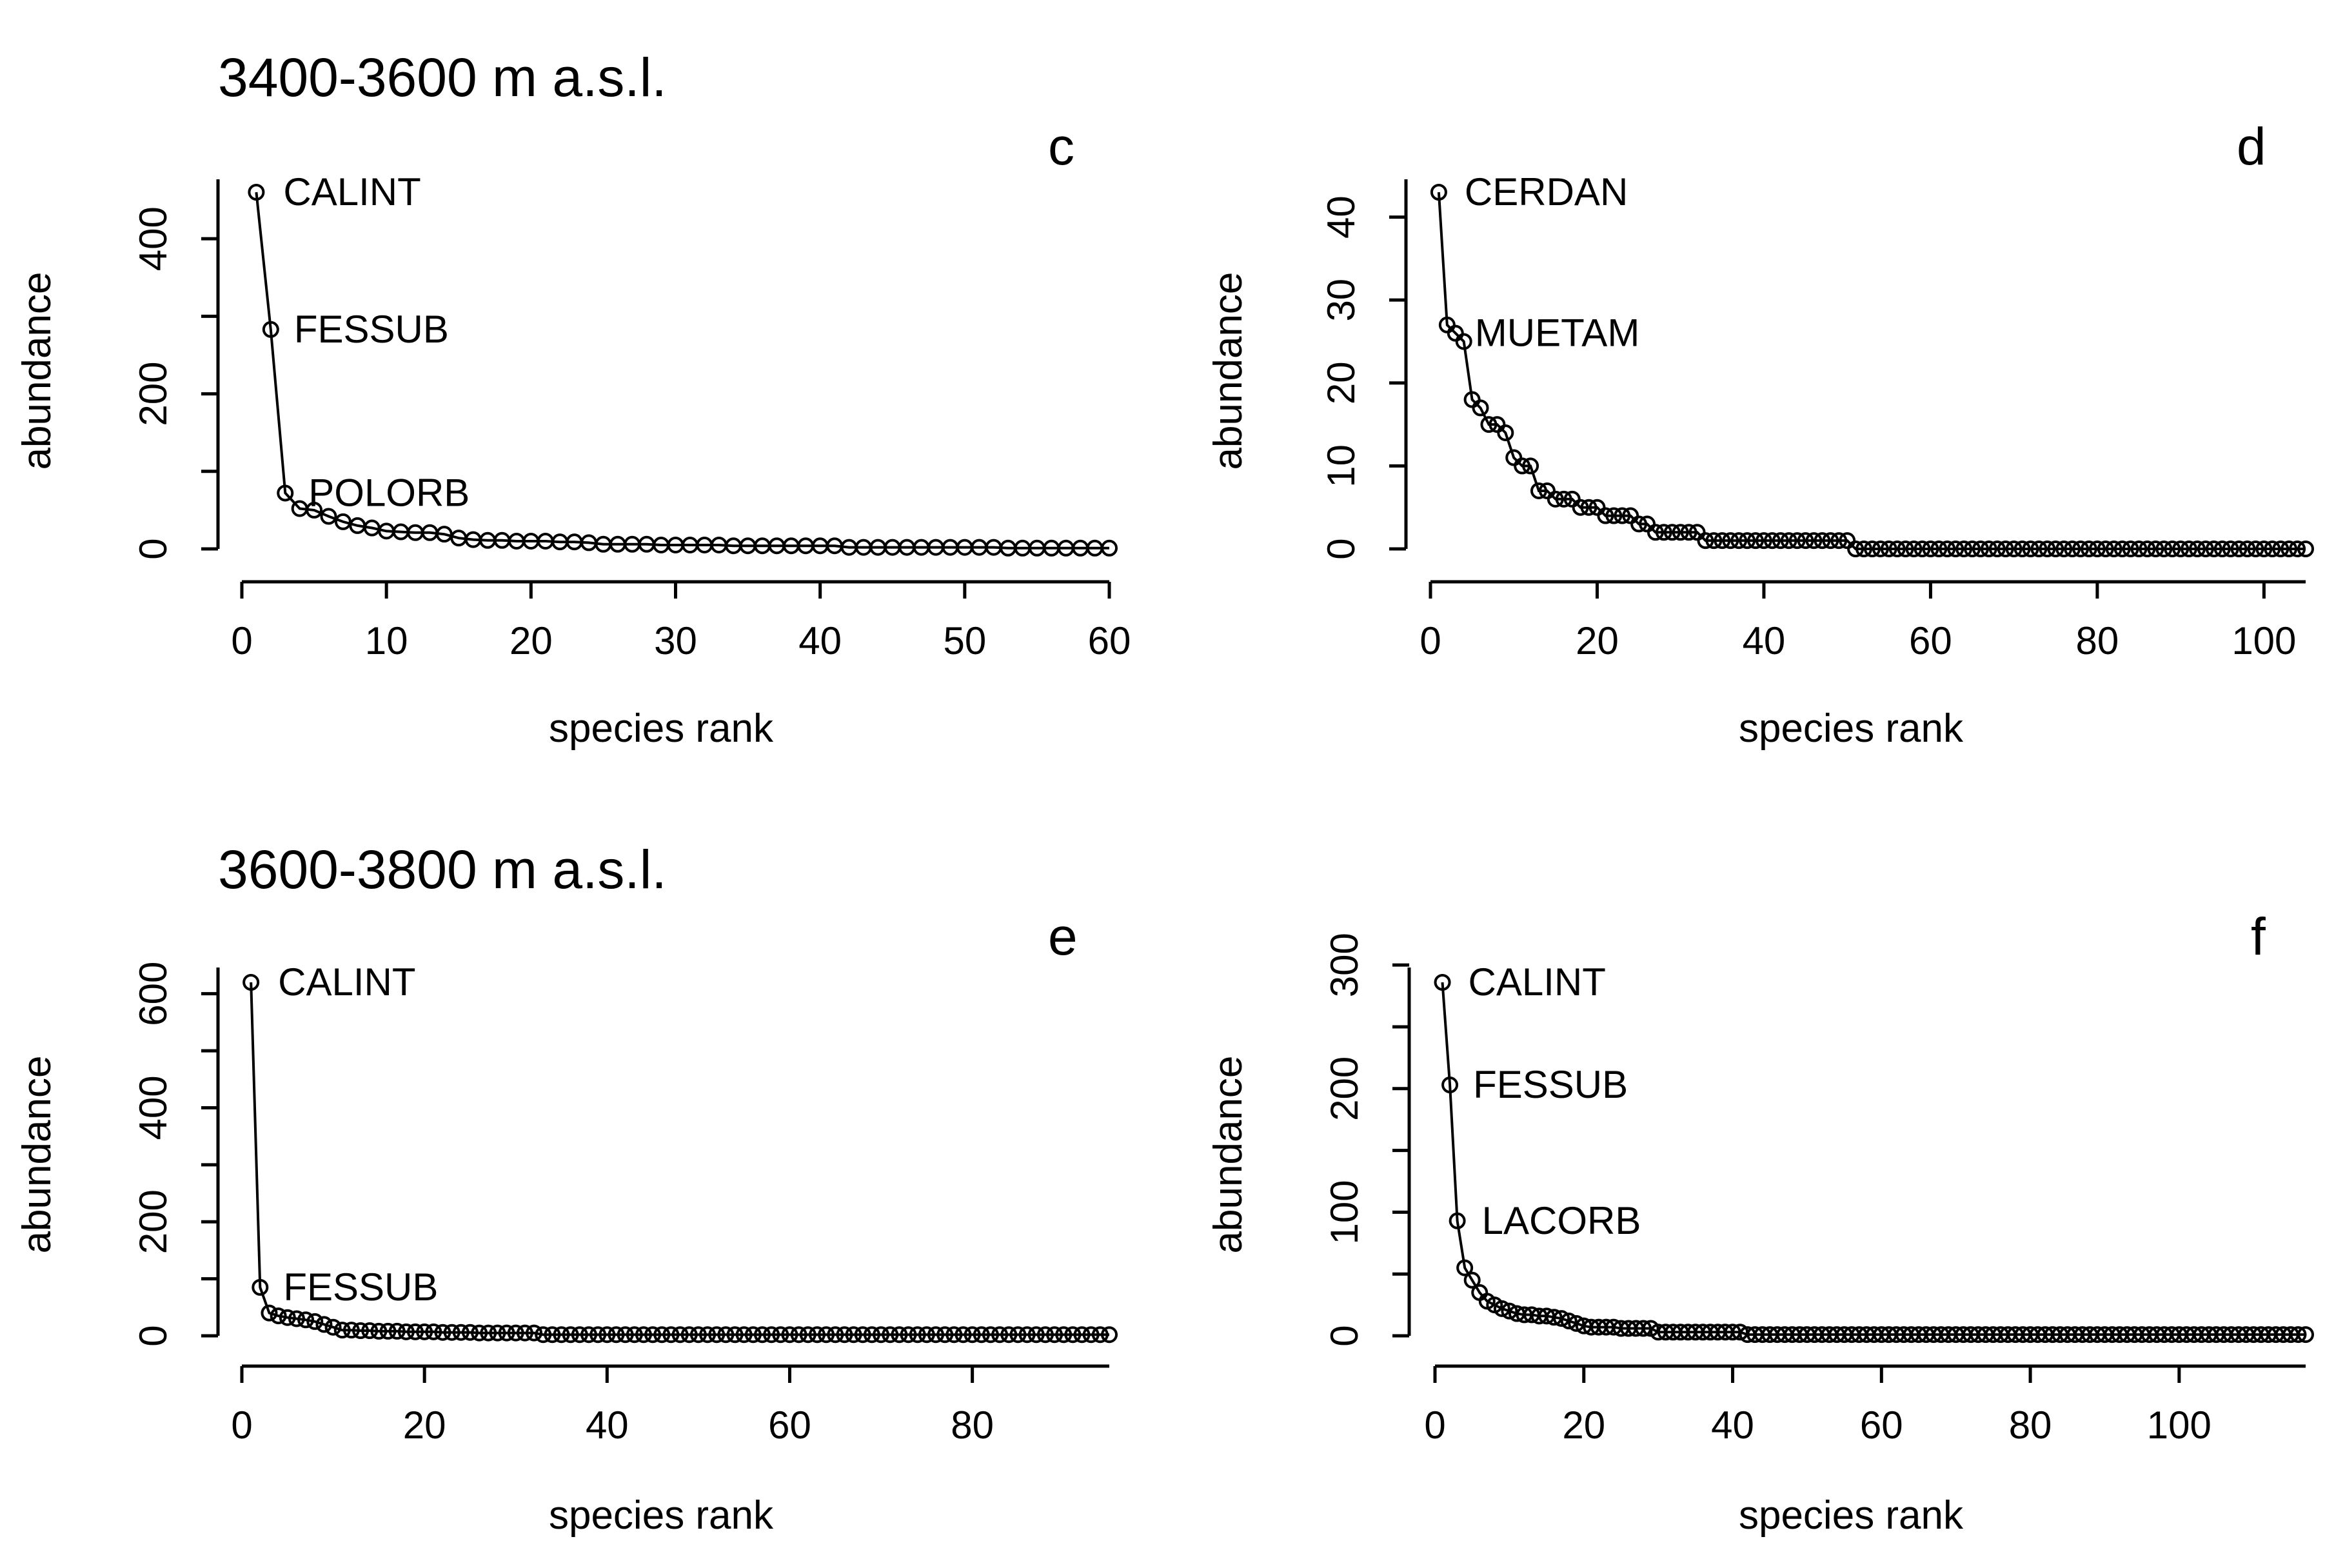  What do you see at coordinates (662, 729) in the screenshot?
I see `x-axis-title: species rank` at bounding box center [662, 729].